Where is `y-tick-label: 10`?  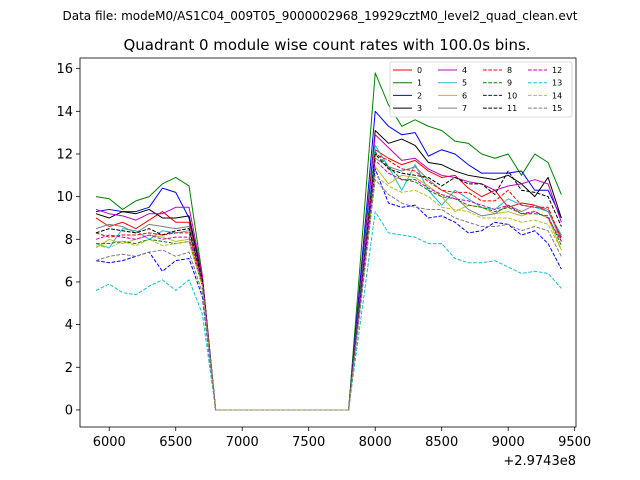
y-tick-label: 10 is located at coordinates (64, 197).